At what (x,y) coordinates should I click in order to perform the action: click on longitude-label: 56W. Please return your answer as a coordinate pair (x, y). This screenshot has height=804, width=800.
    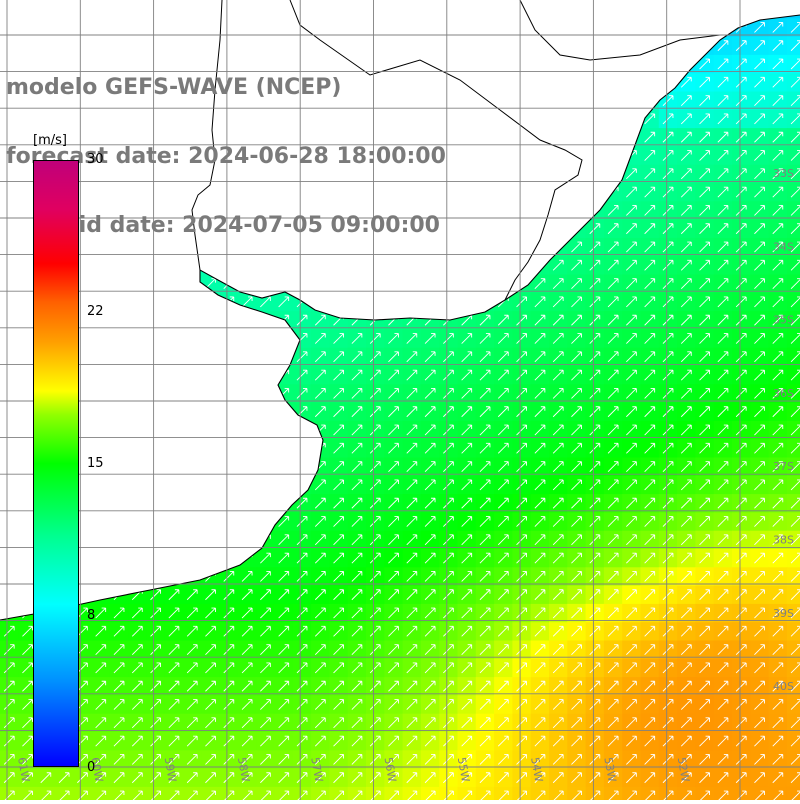
    Looking at the image, I should click on (390, 769).